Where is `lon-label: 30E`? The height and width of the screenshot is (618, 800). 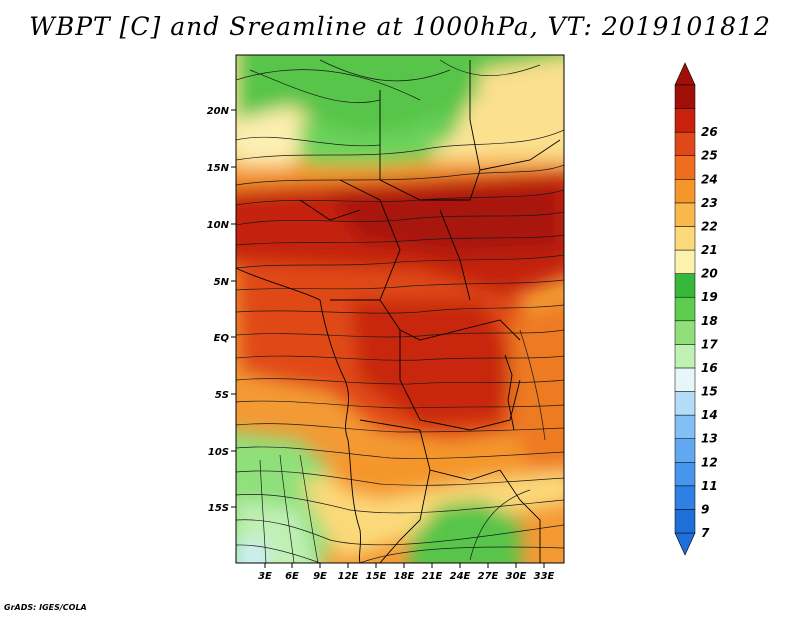 lon-label: 30E is located at coordinates (516, 576).